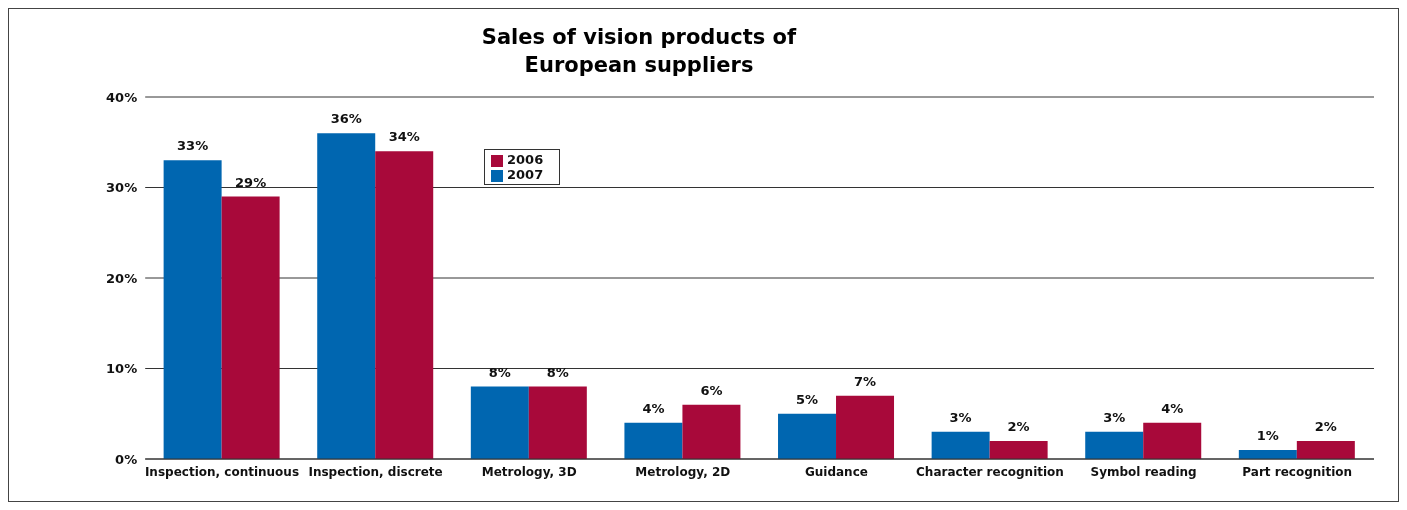  Describe the element at coordinates (683, 471) in the screenshot. I see `x-tick-label: Metrology, 2D` at that location.